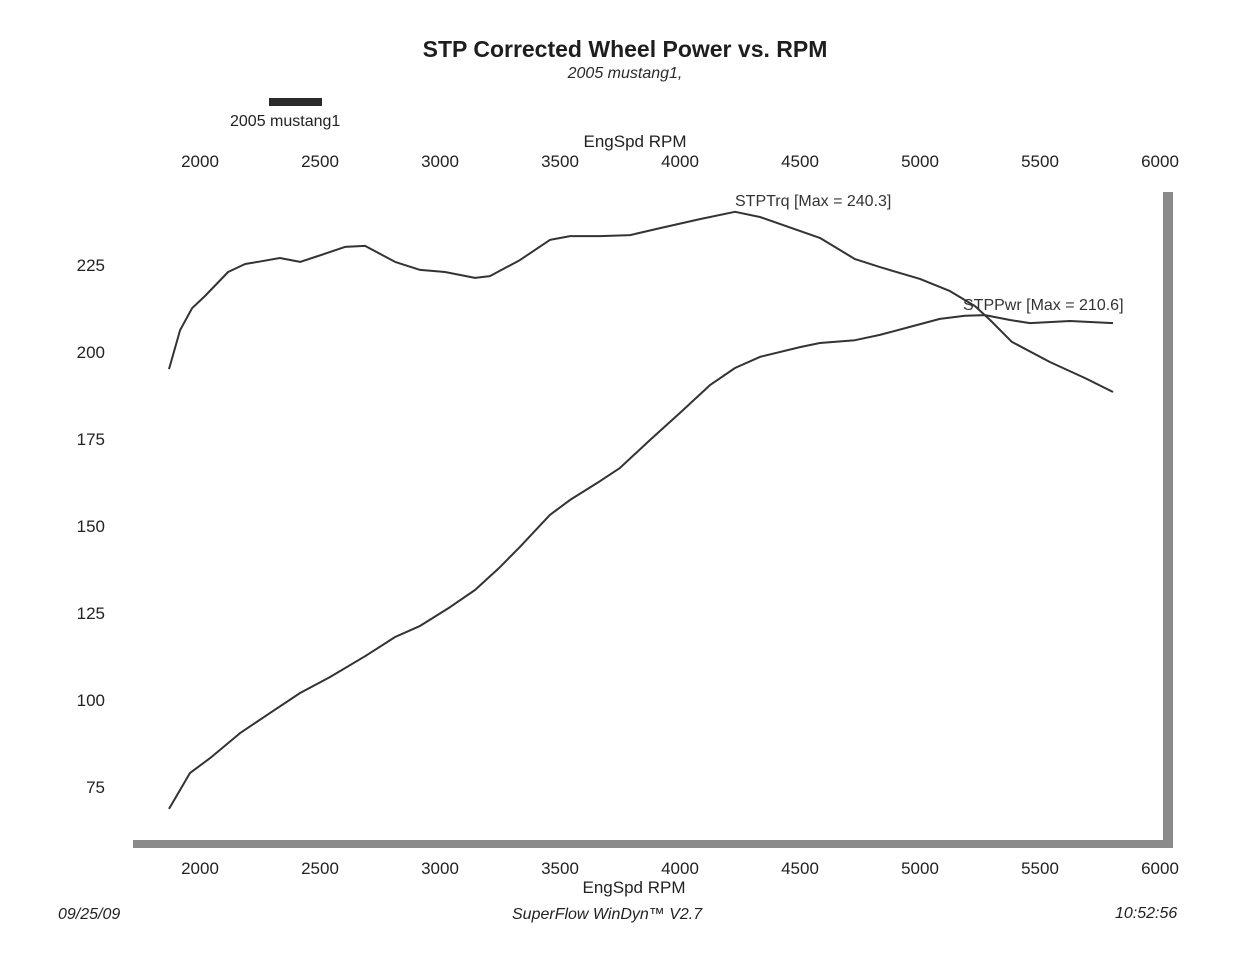  I want to click on y-tick-label: 100, so click(91, 700).